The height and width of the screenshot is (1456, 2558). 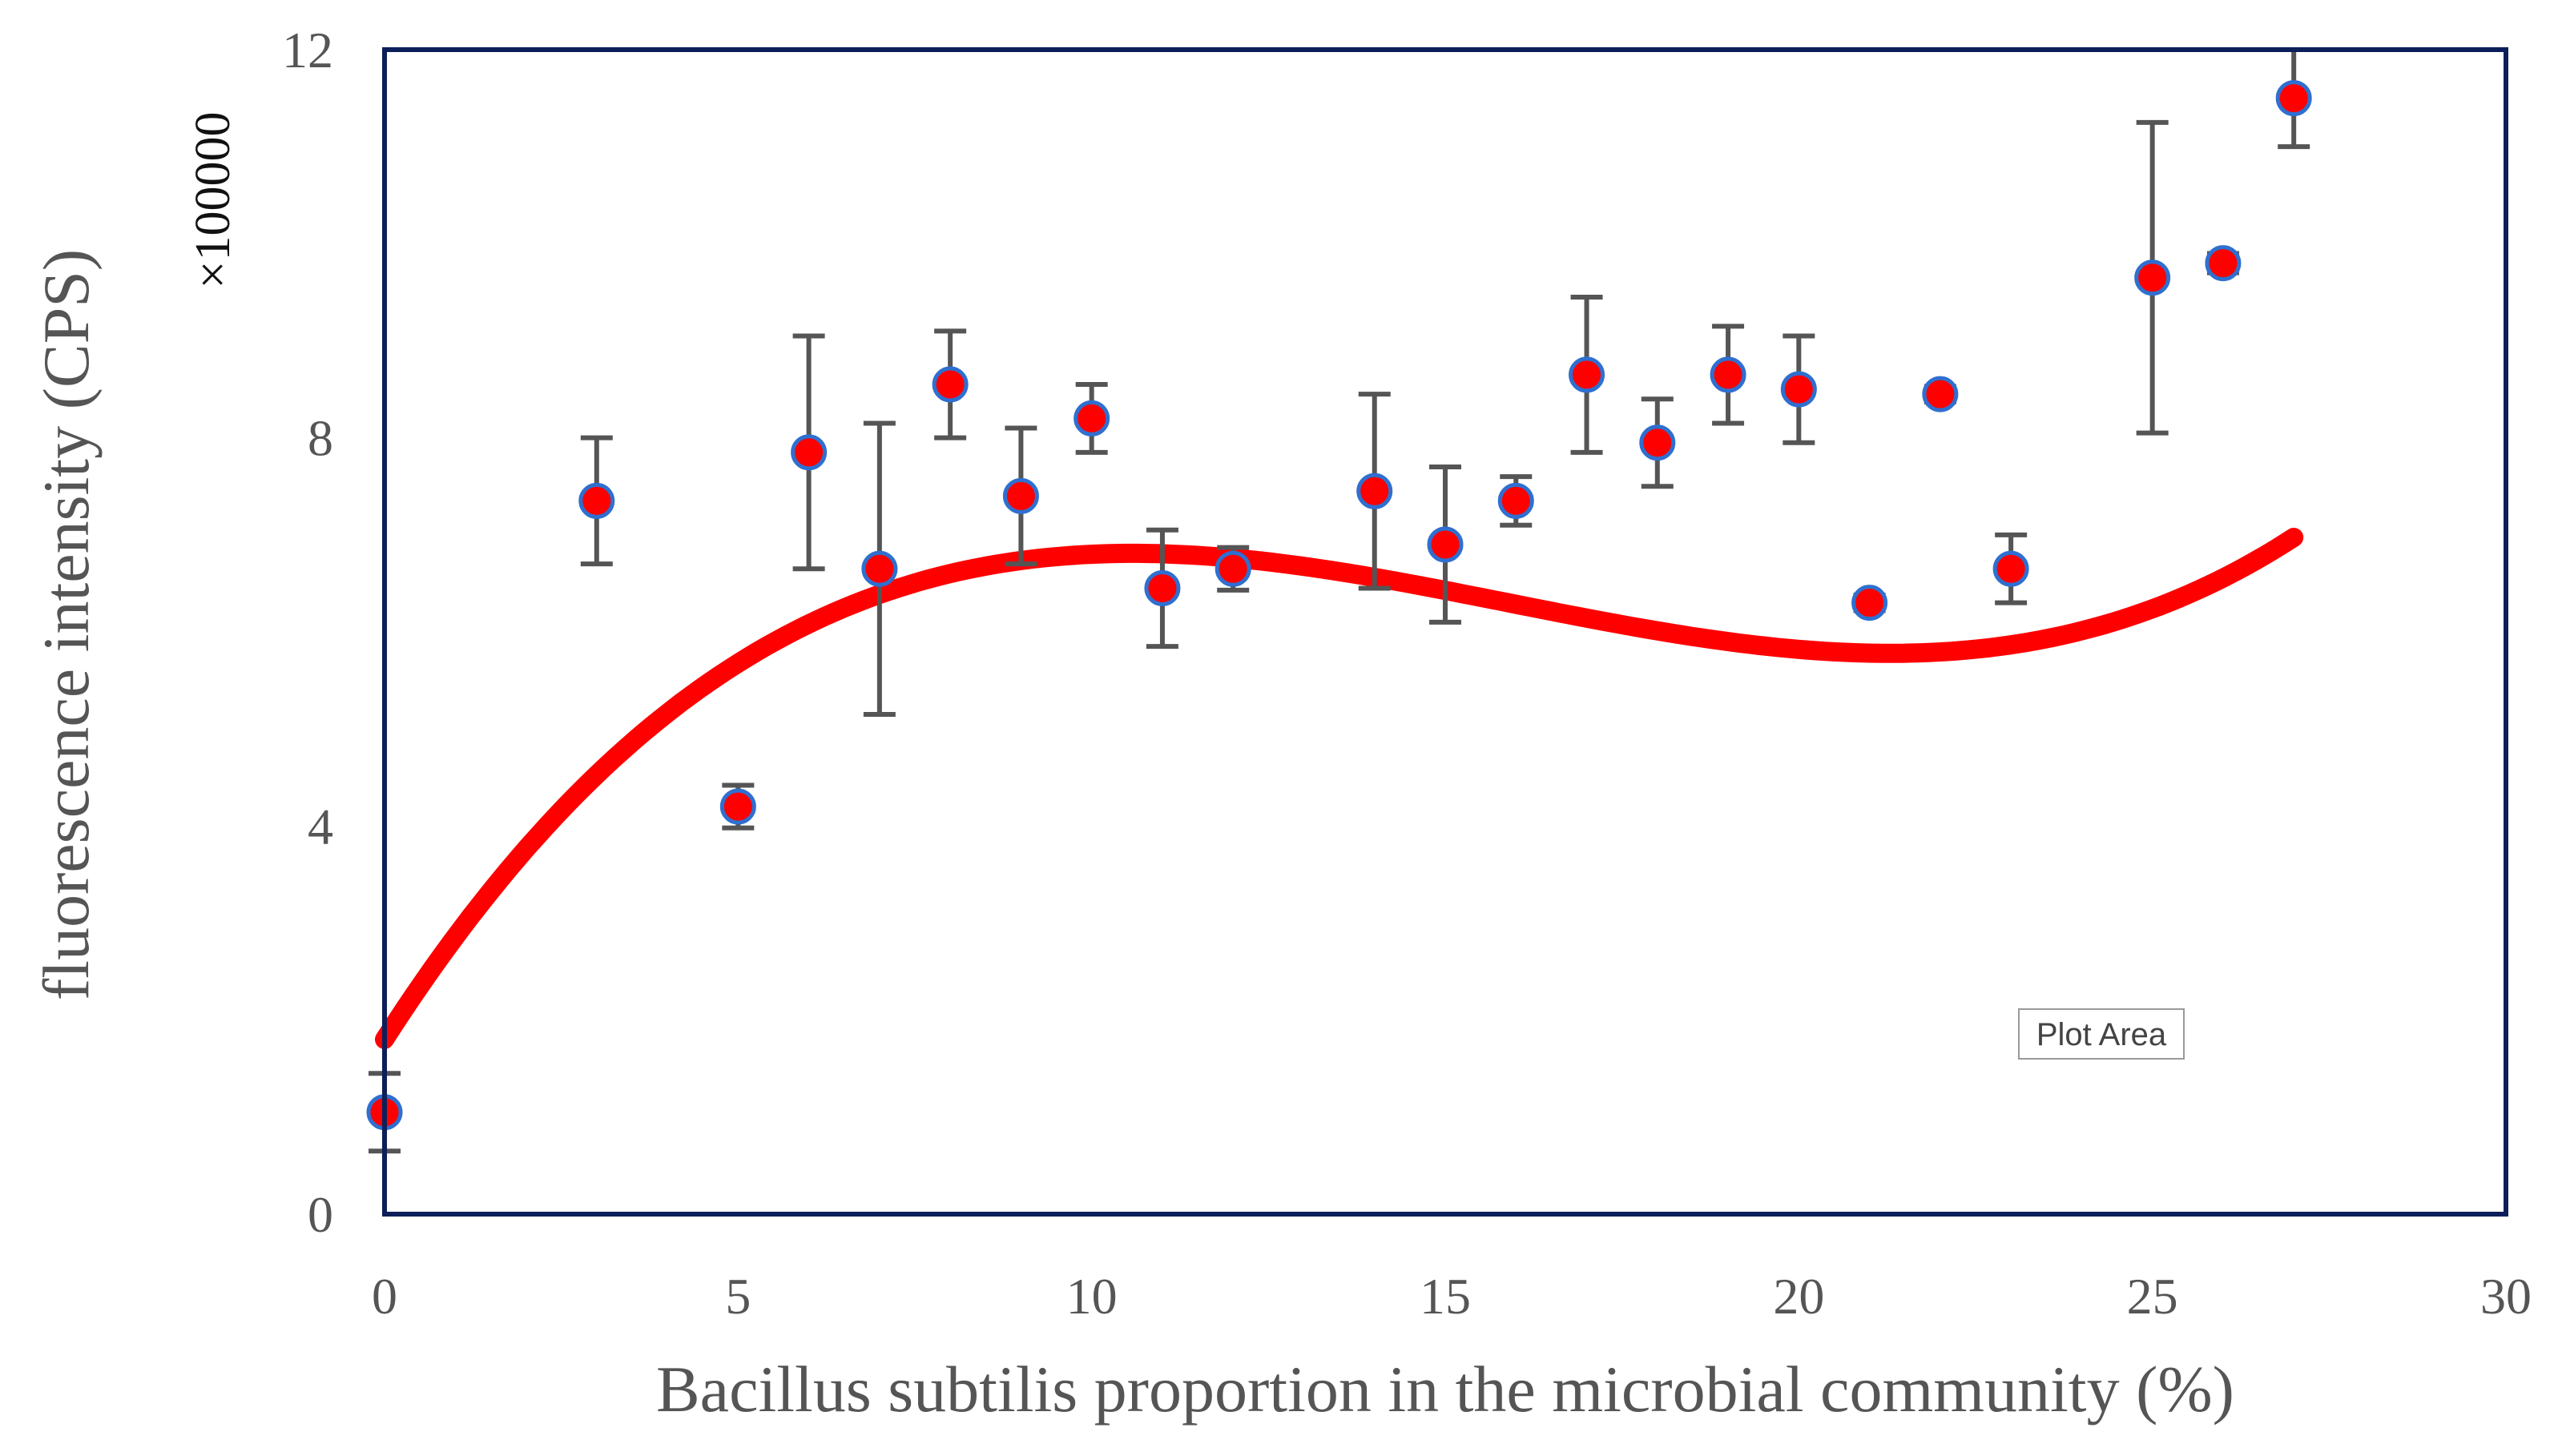 I want to click on x-tick-label: 0, so click(x=385, y=1296).